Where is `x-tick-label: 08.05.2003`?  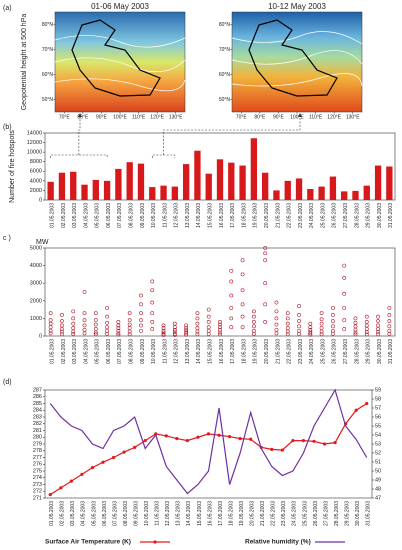 x-tick-label: 08.05.2003 is located at coordinates (126, 513).